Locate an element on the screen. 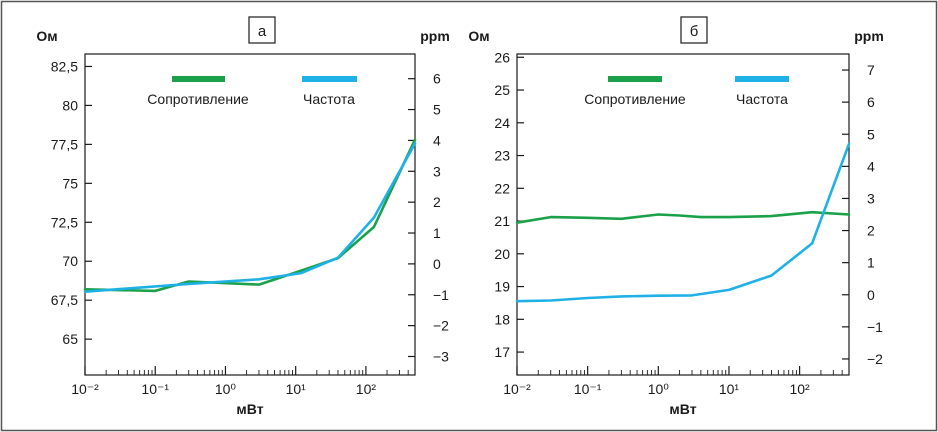  y-left-tick-label: 67,5 is located at coordinates (64, 300).